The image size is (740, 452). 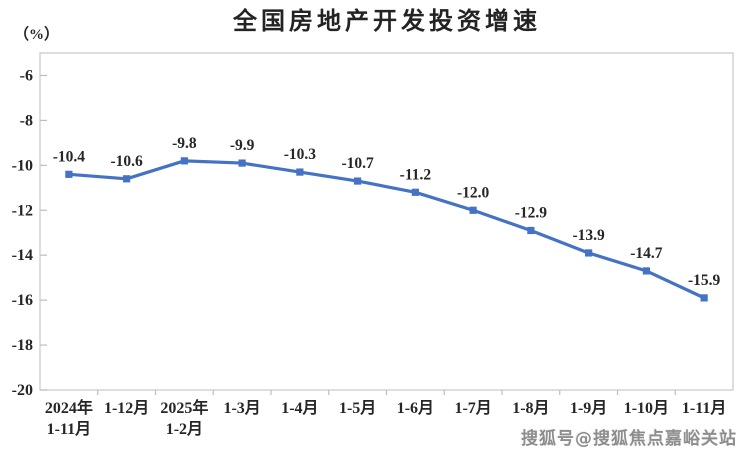 What do you see at coordinates (531, 212) in the screenshot?
I see `data-point-label: -12.9` at bounding box center [531, 212].